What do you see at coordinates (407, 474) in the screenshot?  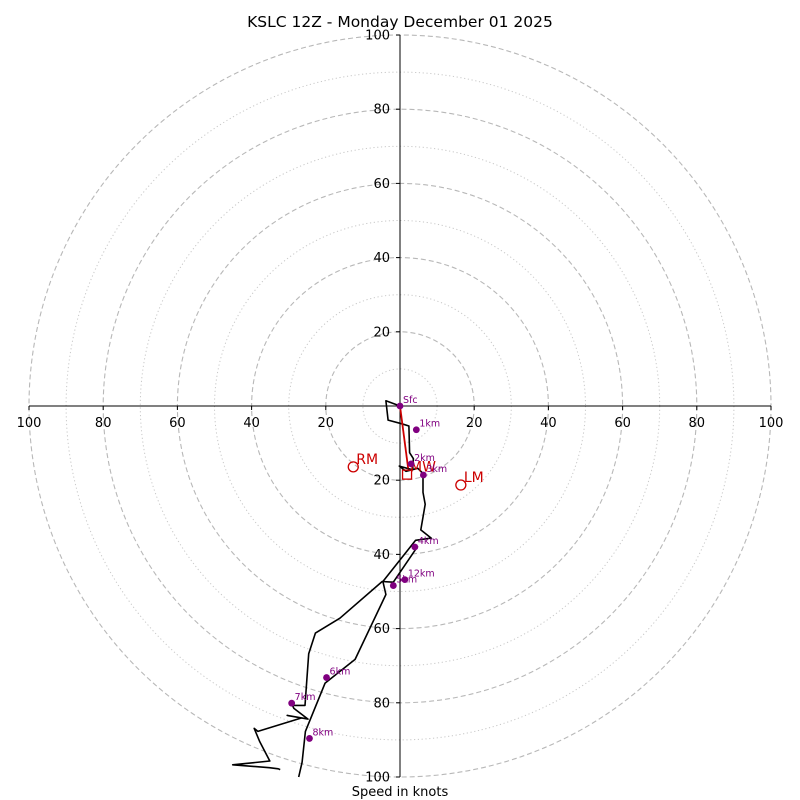 I see `storm-motion-marker-mw` at bounding box center [407, 474].